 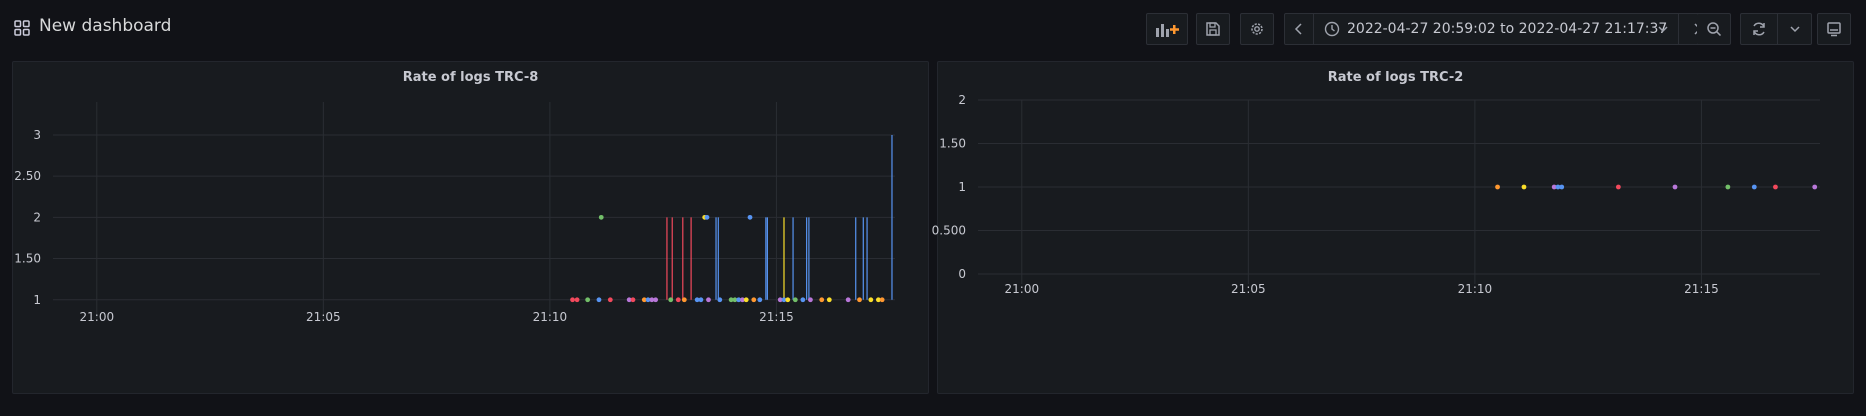 I want to click on y-tick-label: 2.50, so click(x=27, y=176).